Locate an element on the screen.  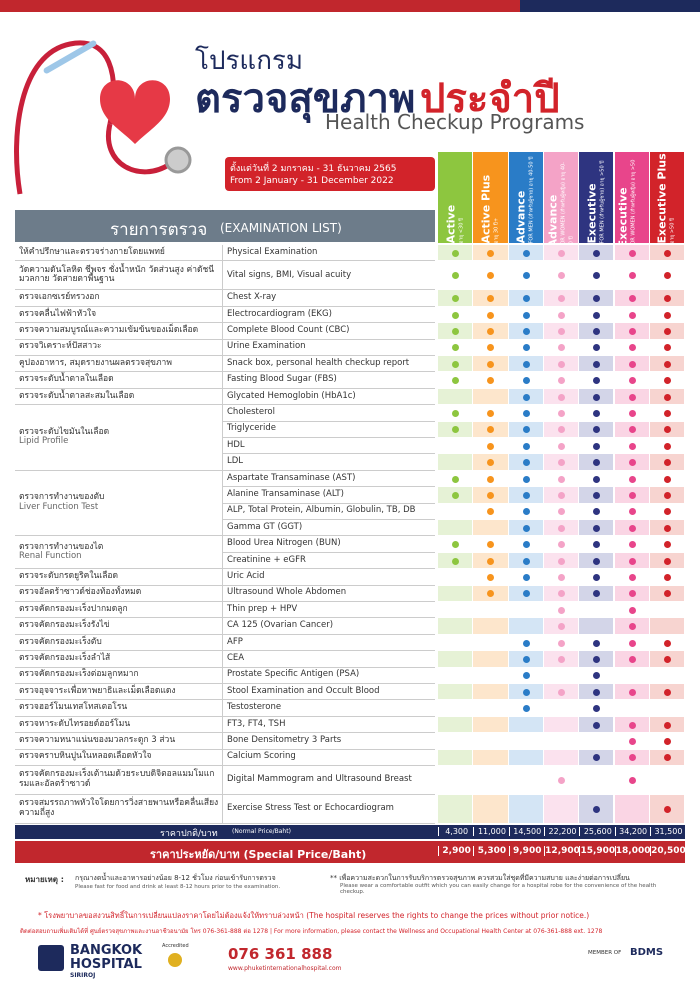
normal-label-th: ราคาปกติ/บาท is located at coordinates (189, 834).